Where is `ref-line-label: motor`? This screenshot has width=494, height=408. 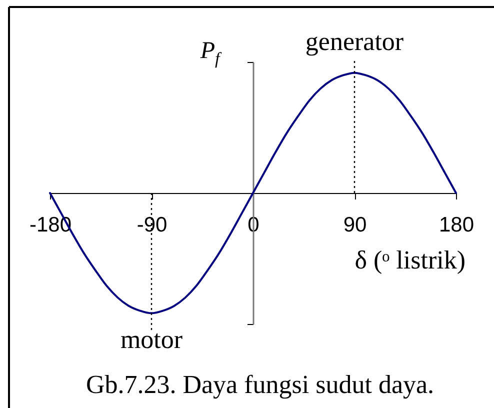
ref-line-label: motor is located at coordinates (151, 339).